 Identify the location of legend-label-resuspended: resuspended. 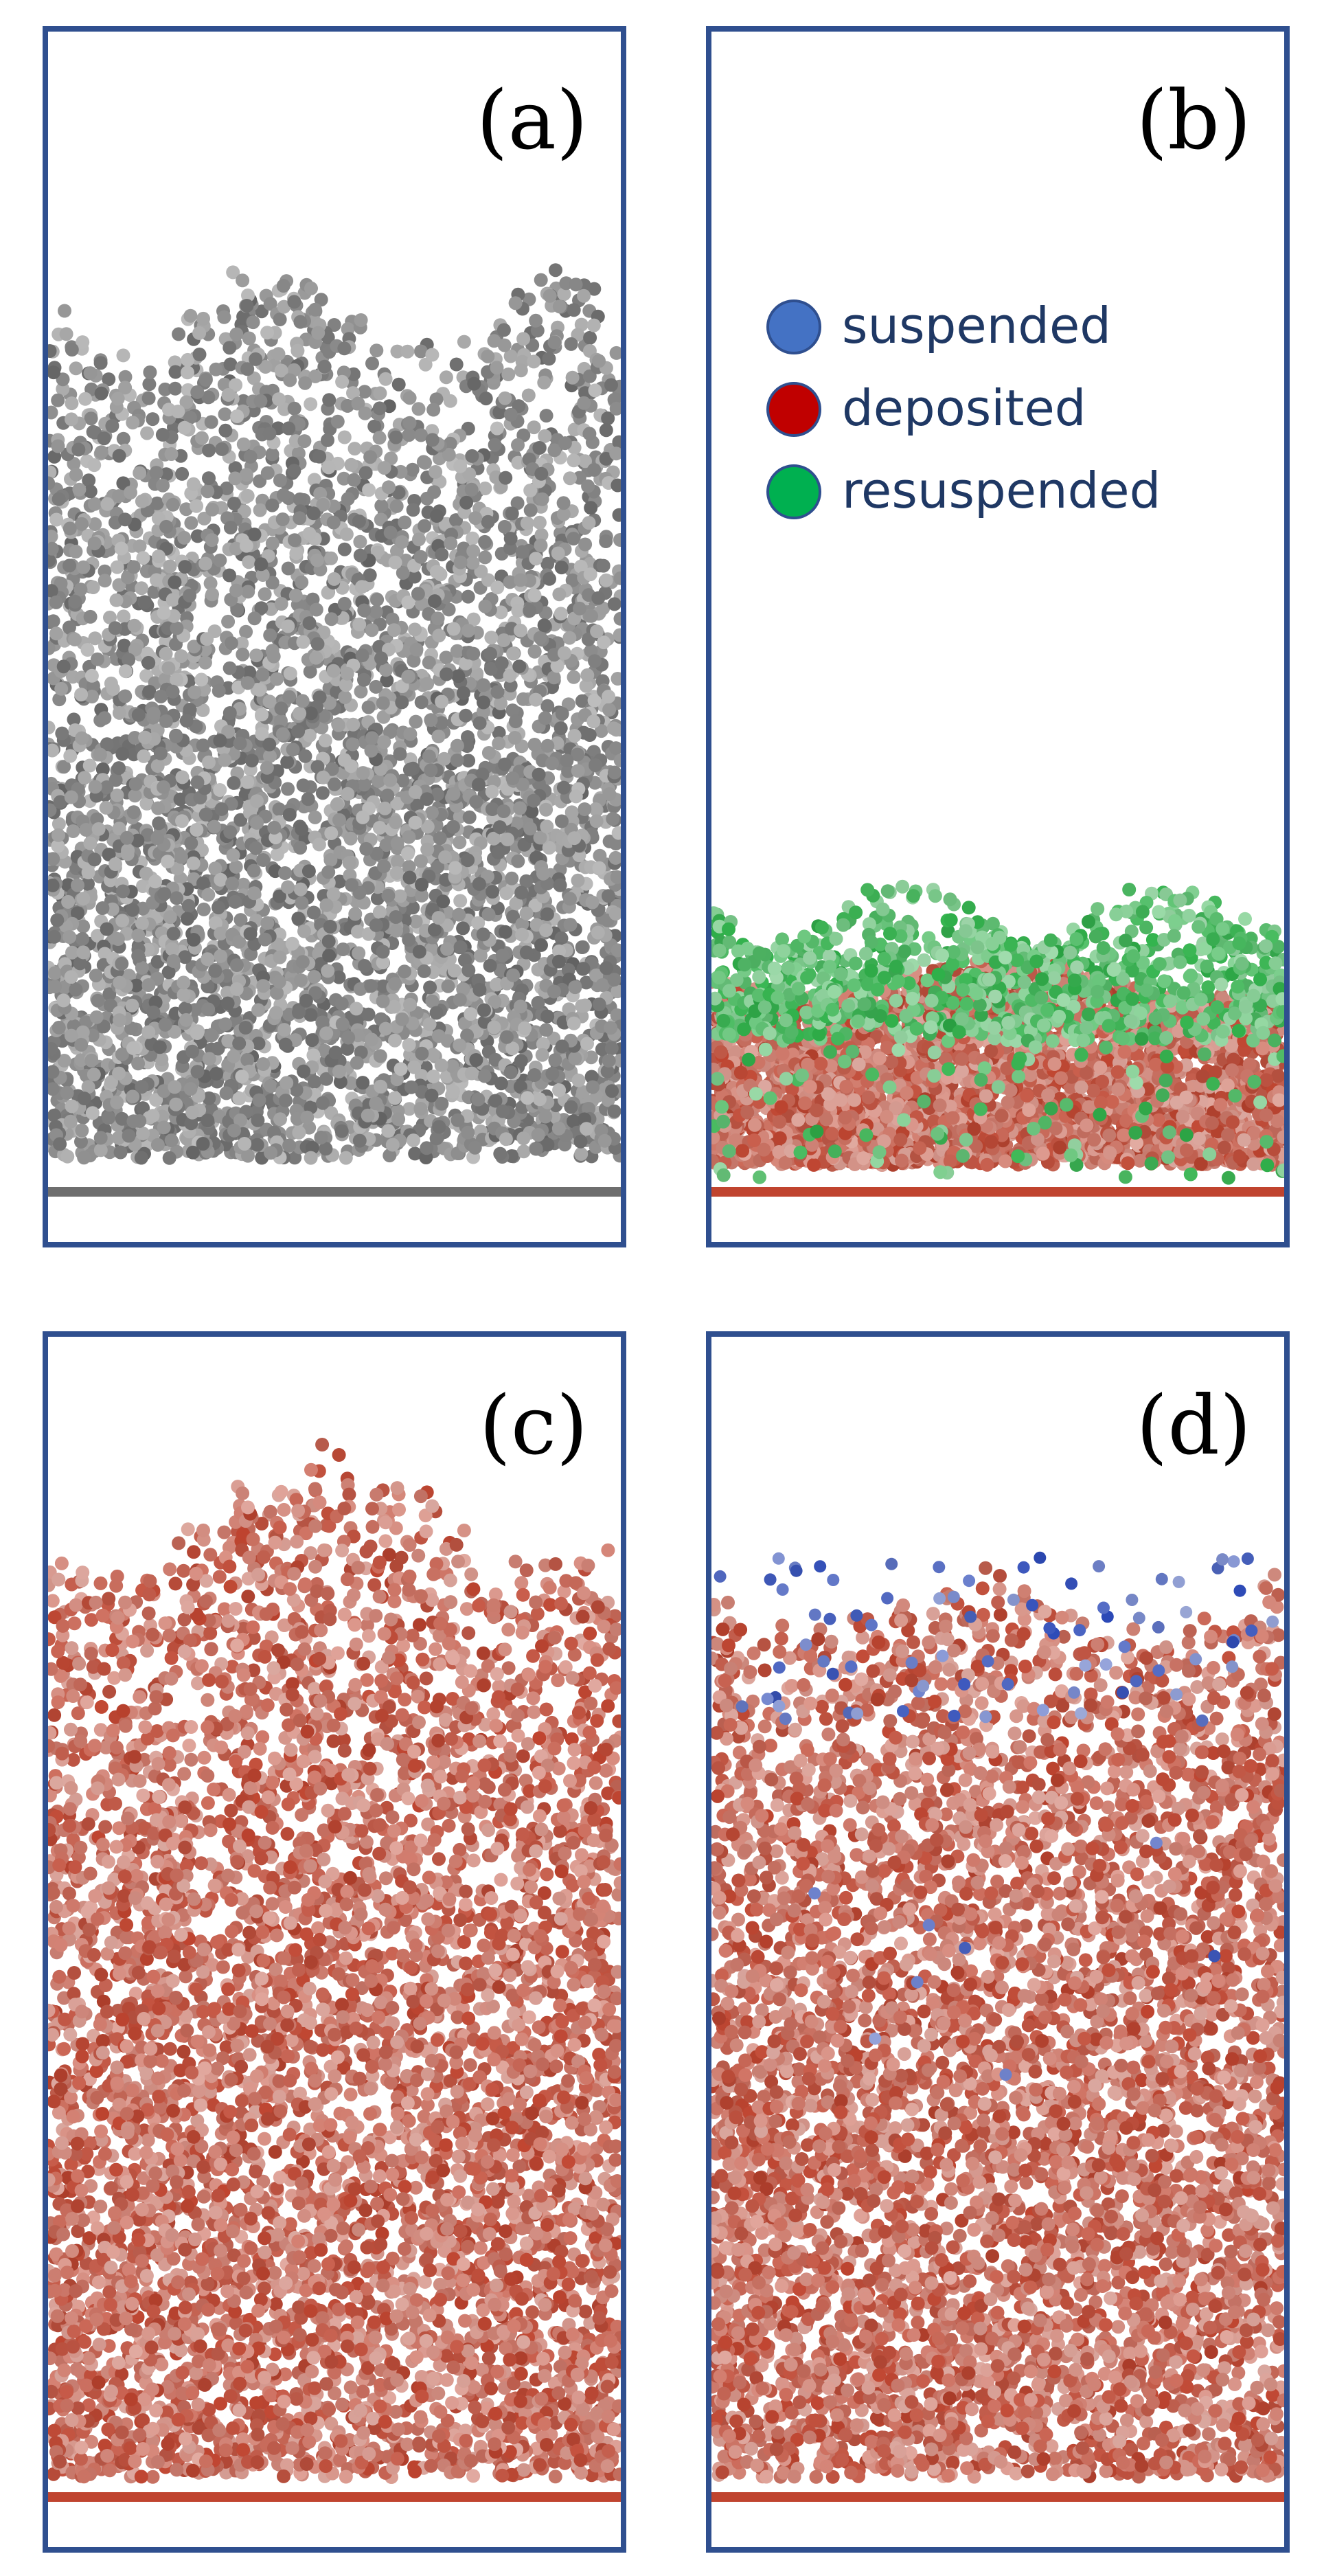
(1002, 490).